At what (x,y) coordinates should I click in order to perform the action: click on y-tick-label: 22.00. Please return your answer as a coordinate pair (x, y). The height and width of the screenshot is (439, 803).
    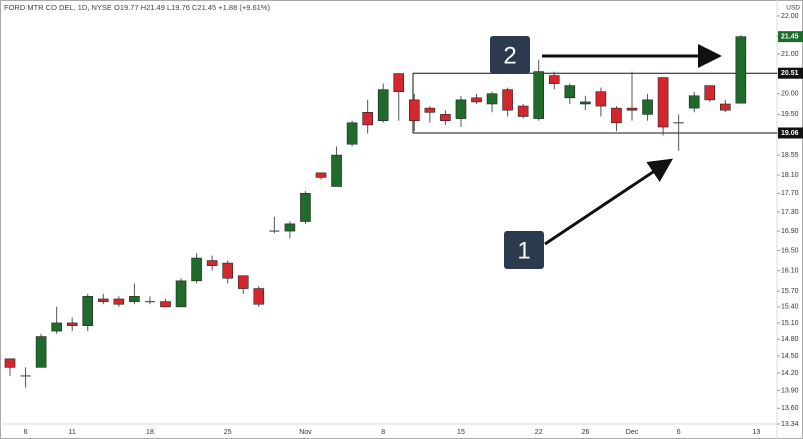
    Looking at the image, I should click on (790, 16).